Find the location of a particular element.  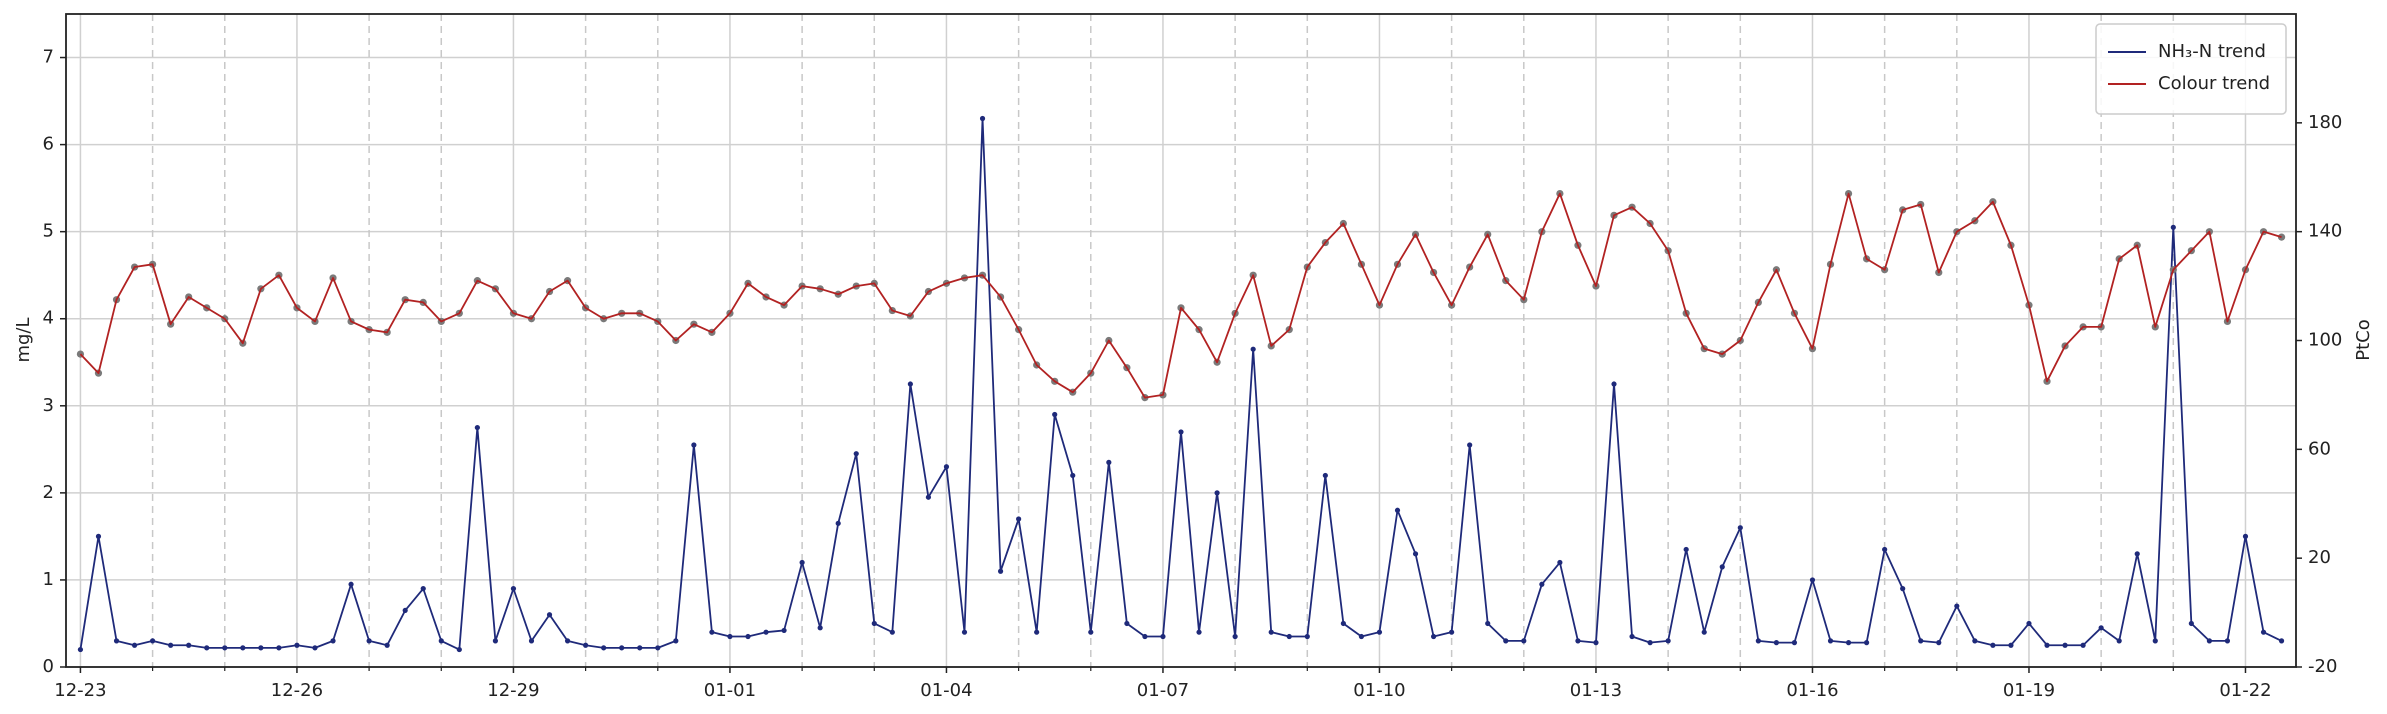

x-tick-label: 12-29 is located at coordinates (513, 690).